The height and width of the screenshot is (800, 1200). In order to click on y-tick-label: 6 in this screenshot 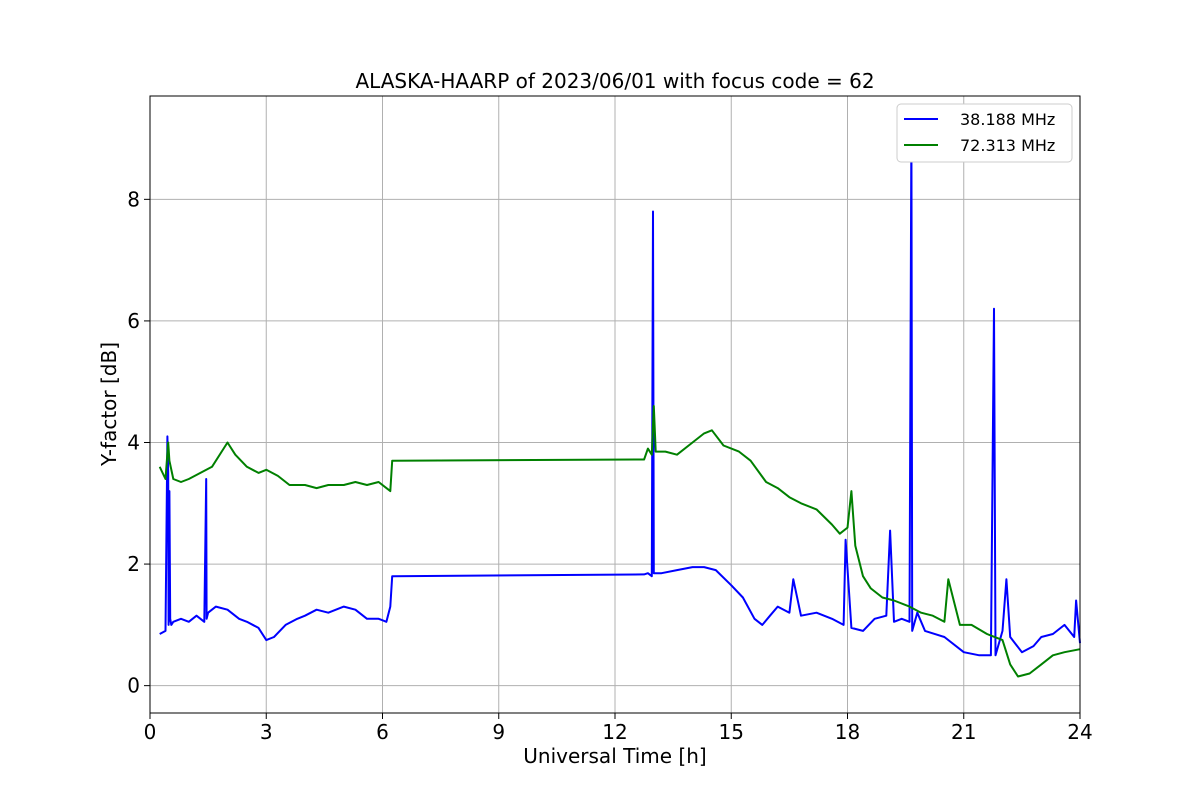, I will do `click(133, 321)`.